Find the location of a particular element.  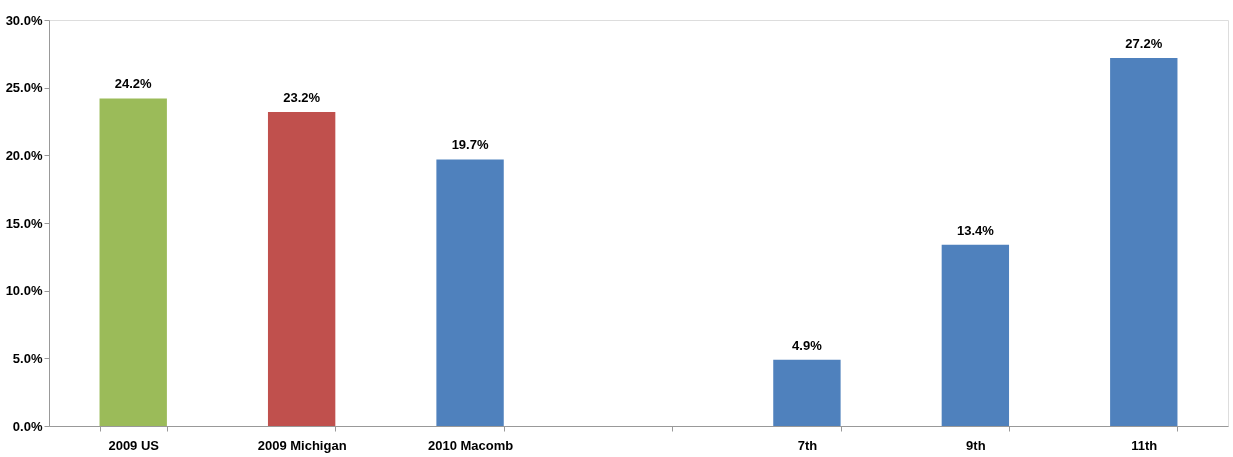

data-label: 24.2% is located at coordinates (133, 84).